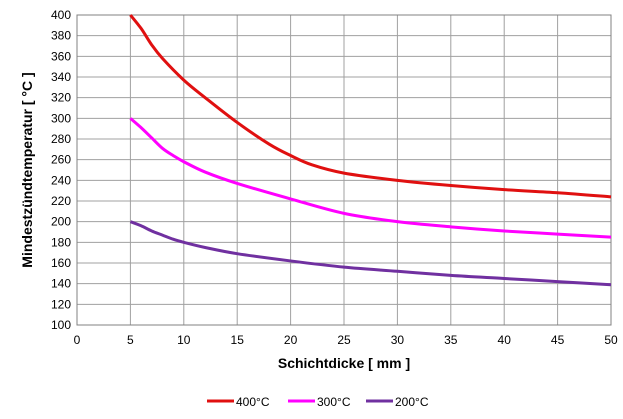 The image size is (623, 419). Describe the element at coordinates (291, 340) in the screenshot. I see `x-tick-label: 20` at that location.